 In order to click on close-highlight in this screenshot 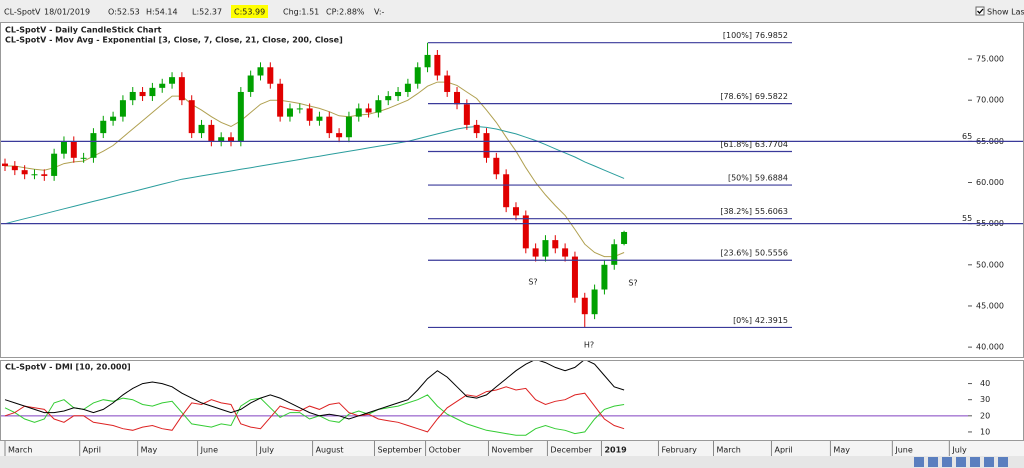, I will do `click(249, 11)`.